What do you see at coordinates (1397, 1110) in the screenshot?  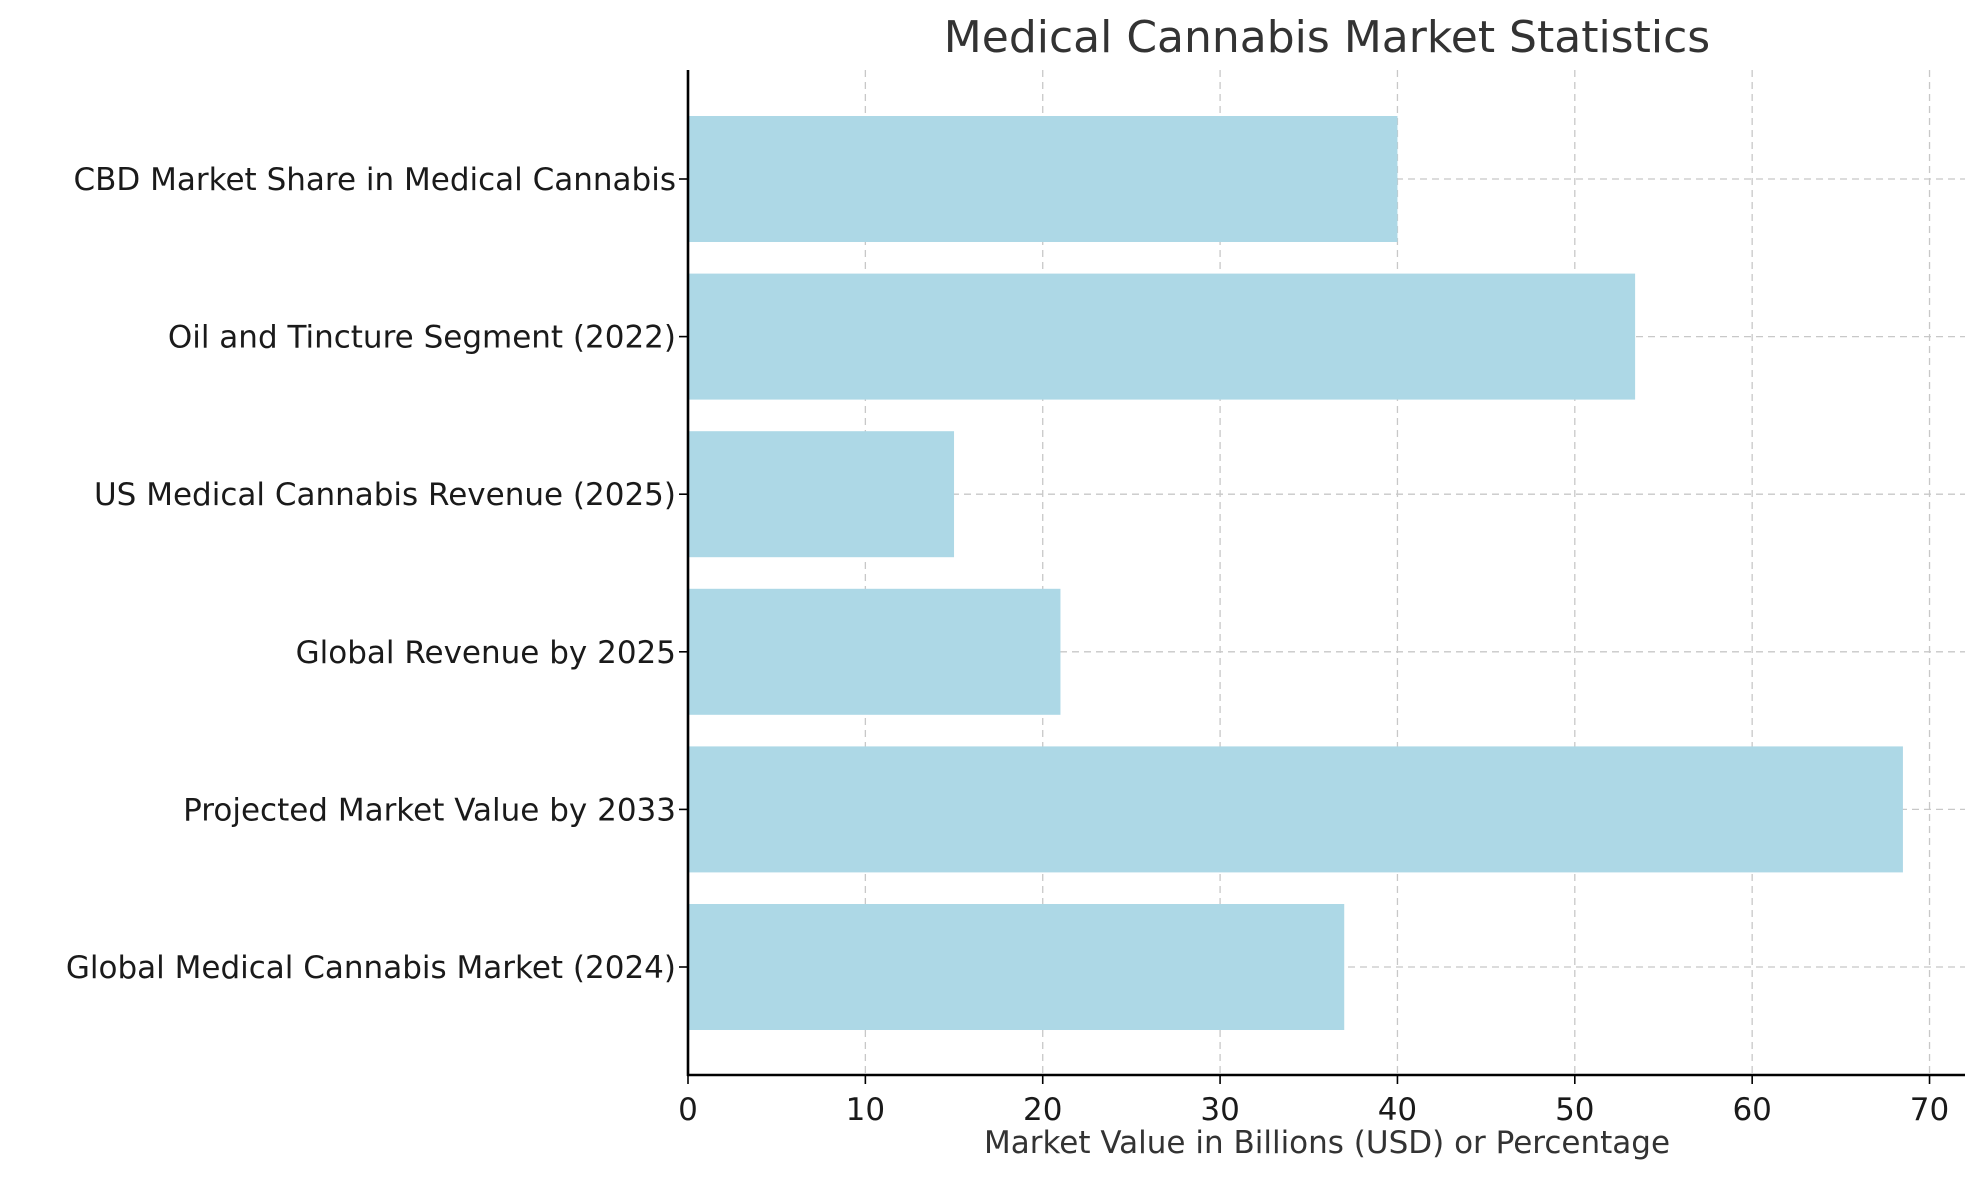 I see `x-tick-label: 40` at bounding box center [1397, 1110].